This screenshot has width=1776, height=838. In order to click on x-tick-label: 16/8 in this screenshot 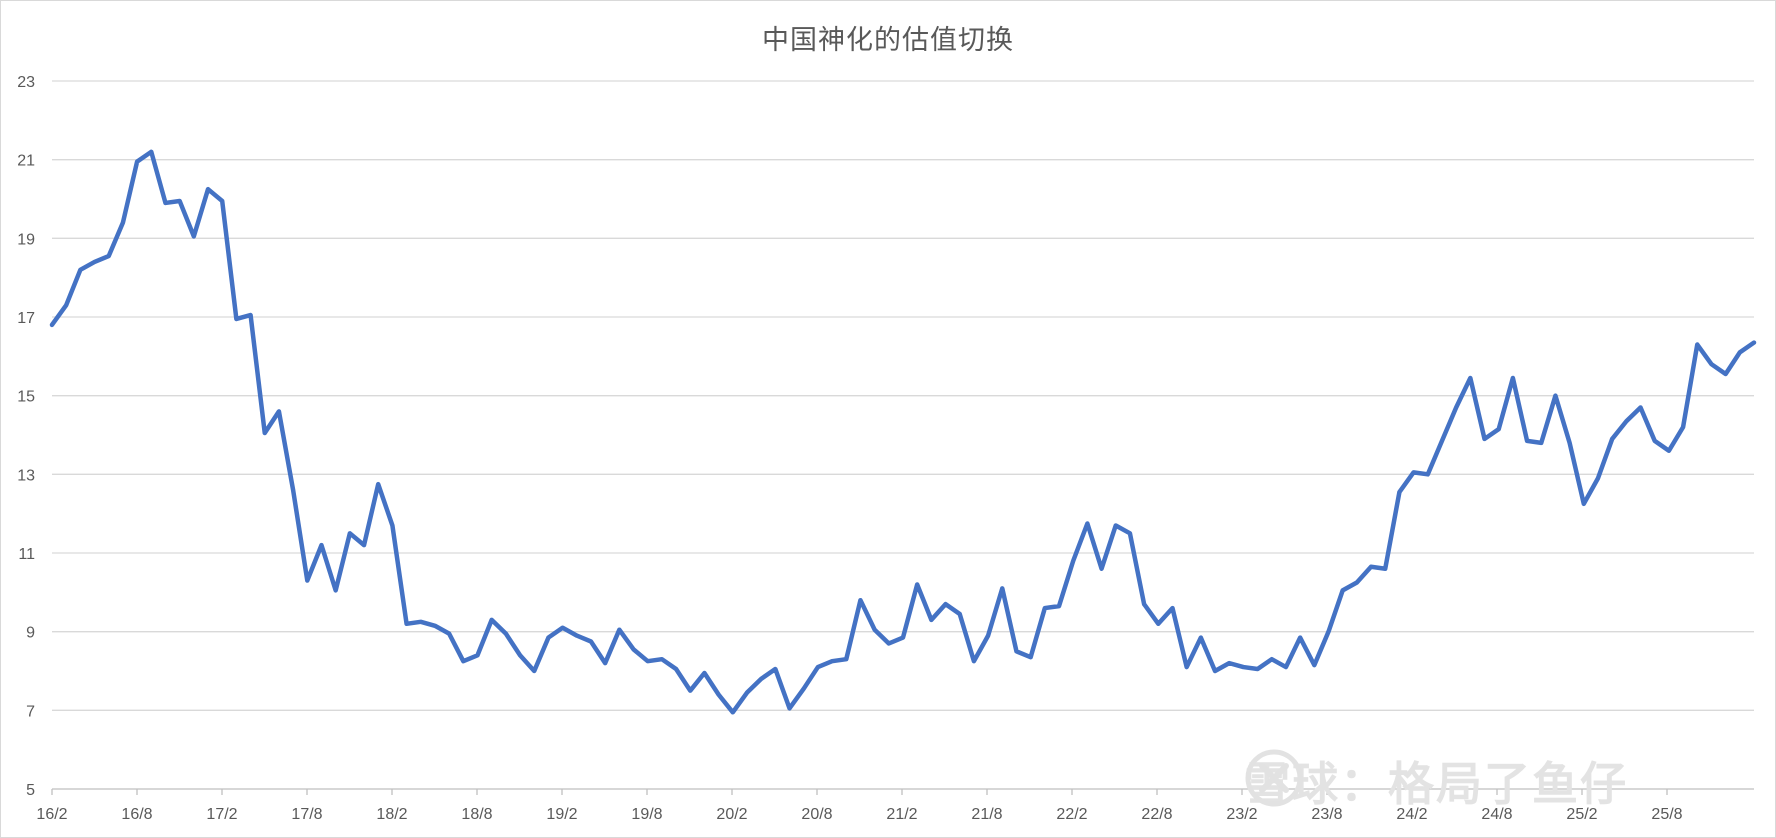, I will do `click(136, 814)`.